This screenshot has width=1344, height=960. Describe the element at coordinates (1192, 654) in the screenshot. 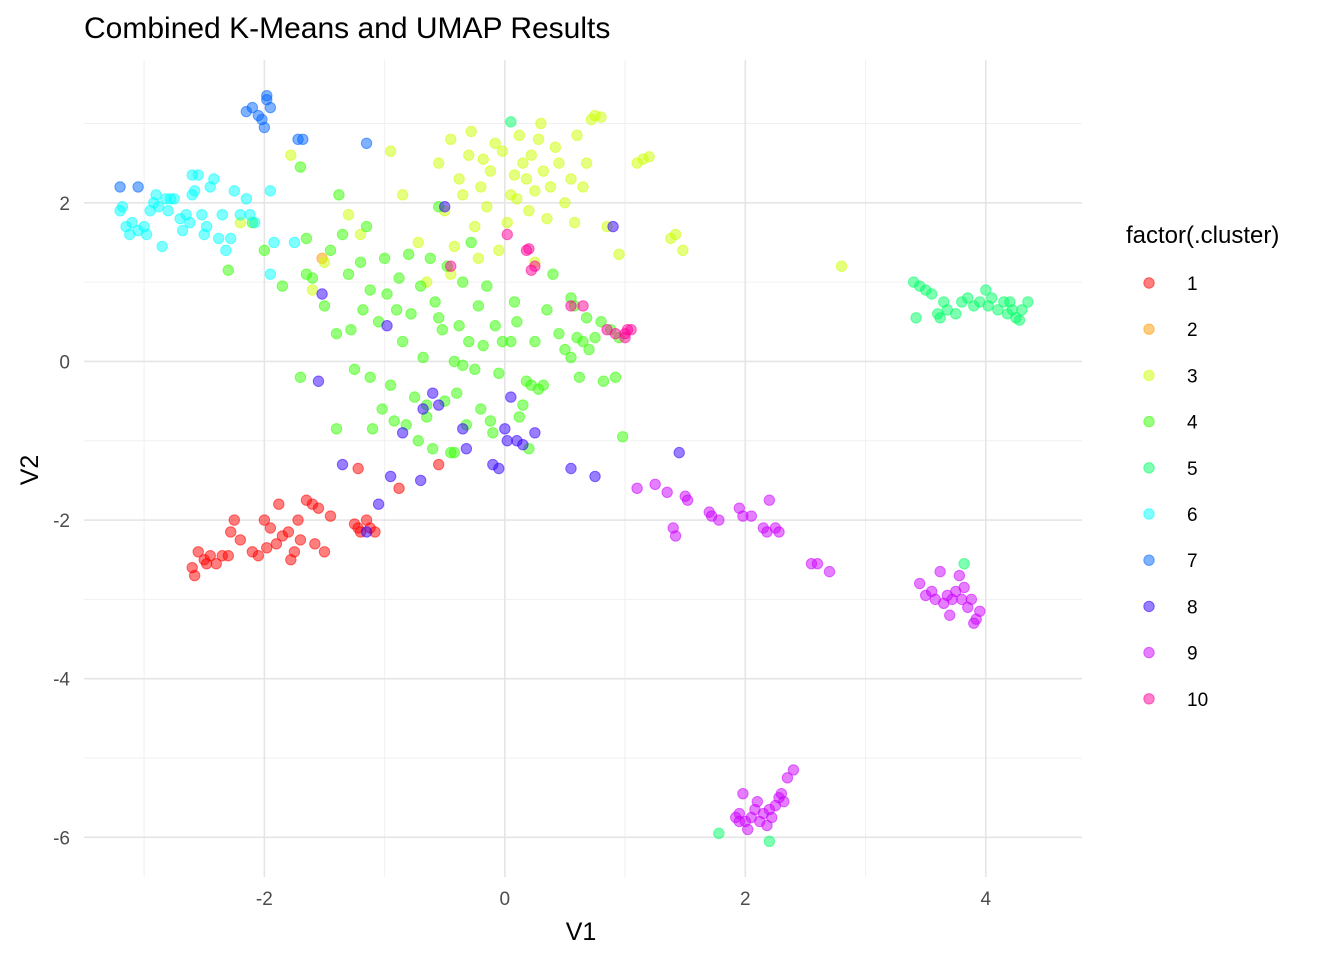

I see `legend-label: 9` at that location.